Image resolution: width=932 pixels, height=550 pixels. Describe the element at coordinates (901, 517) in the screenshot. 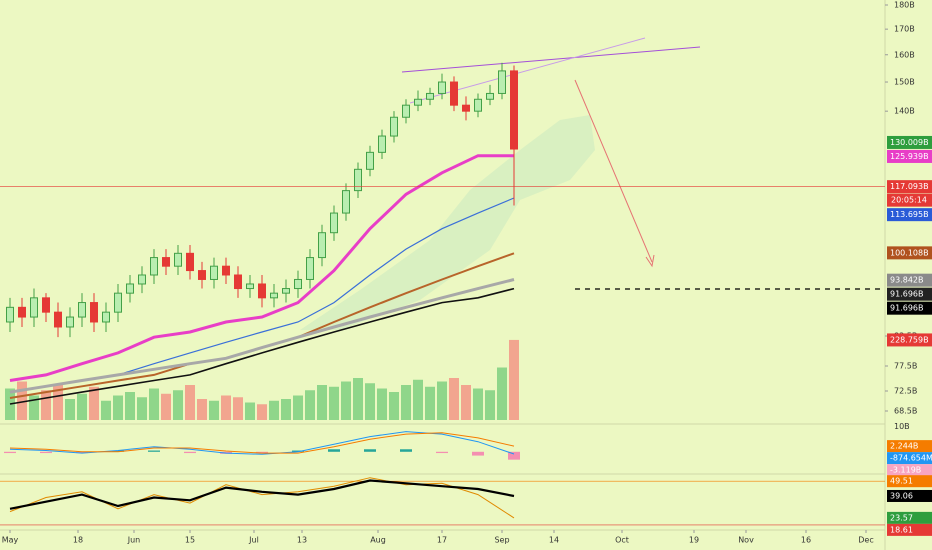

I see `badge-label: 23.57` at that location.